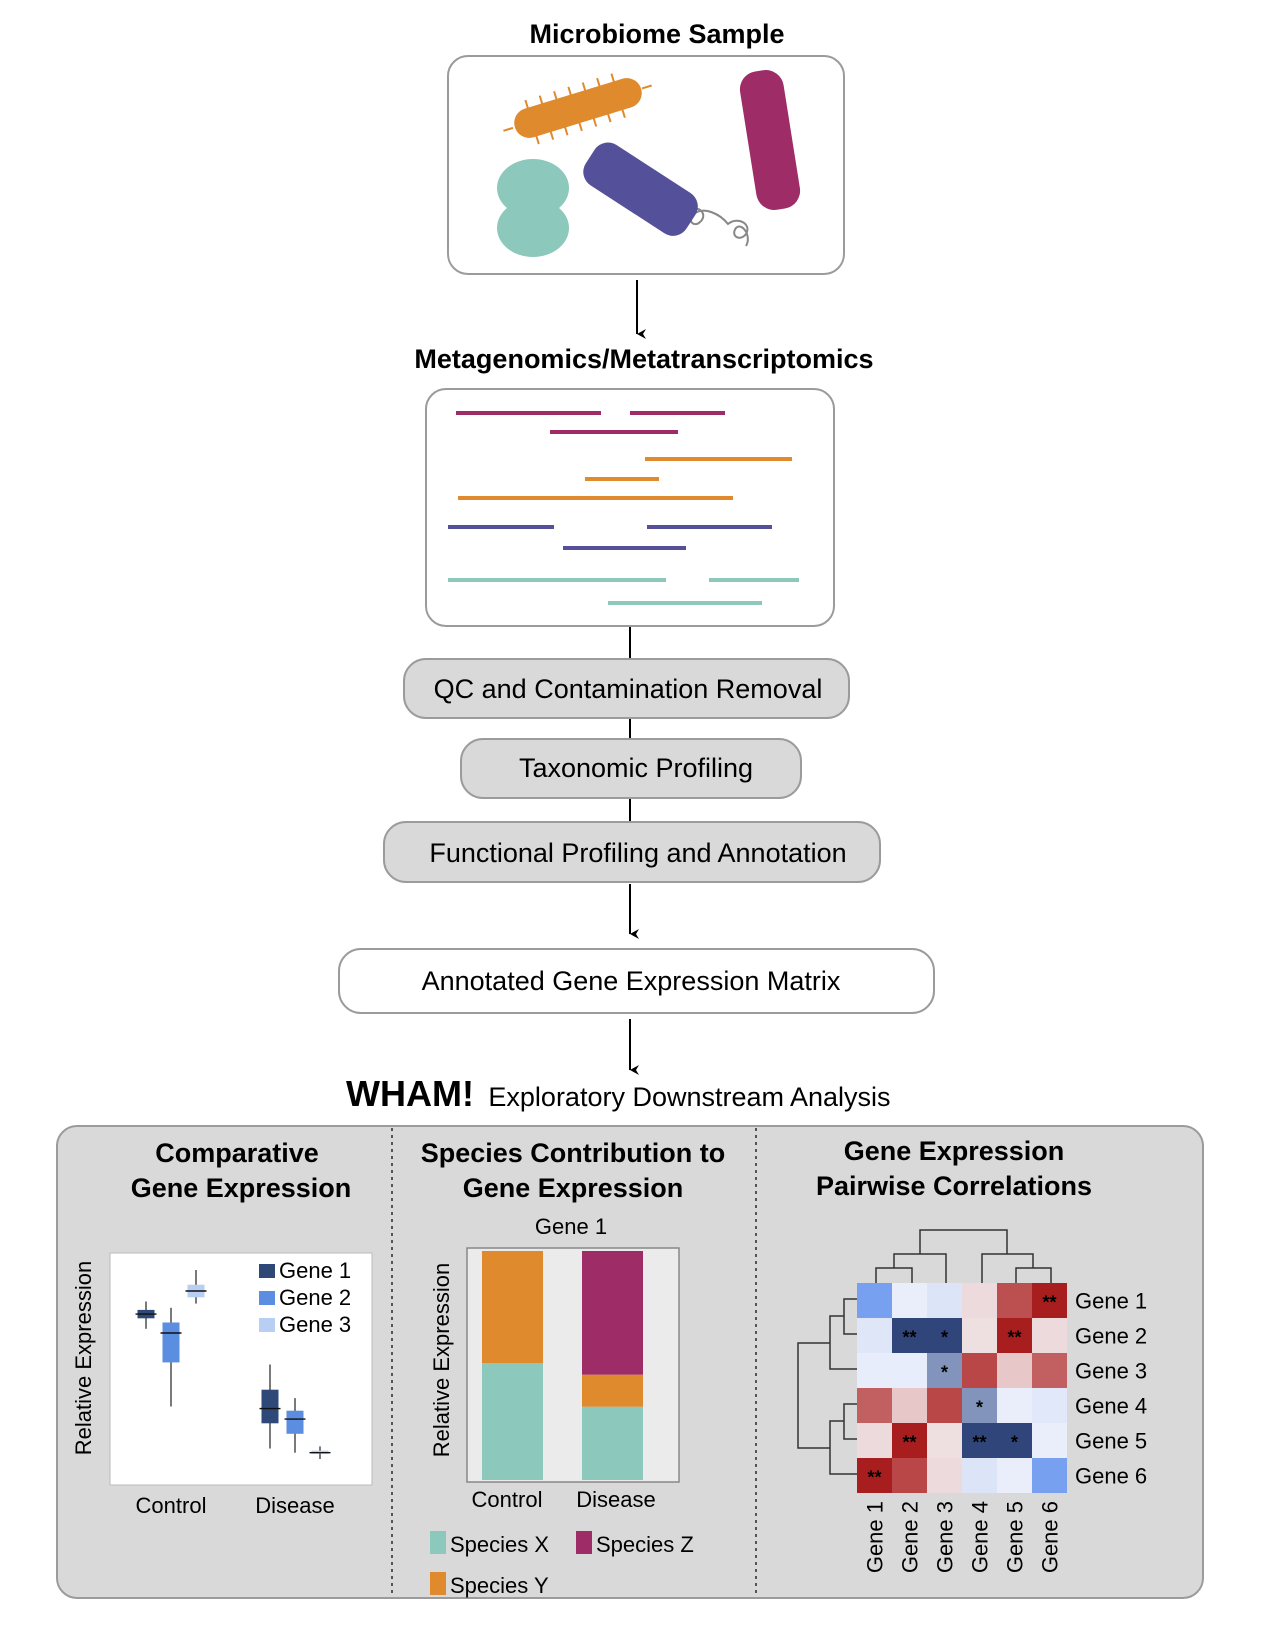 This screenshot has height=1650, width=1275. What do you see at coordinates (875, 1537) in the screenshot?
I see `heatmap-col-label: Gene 1` at bounding box center [875, 1537].